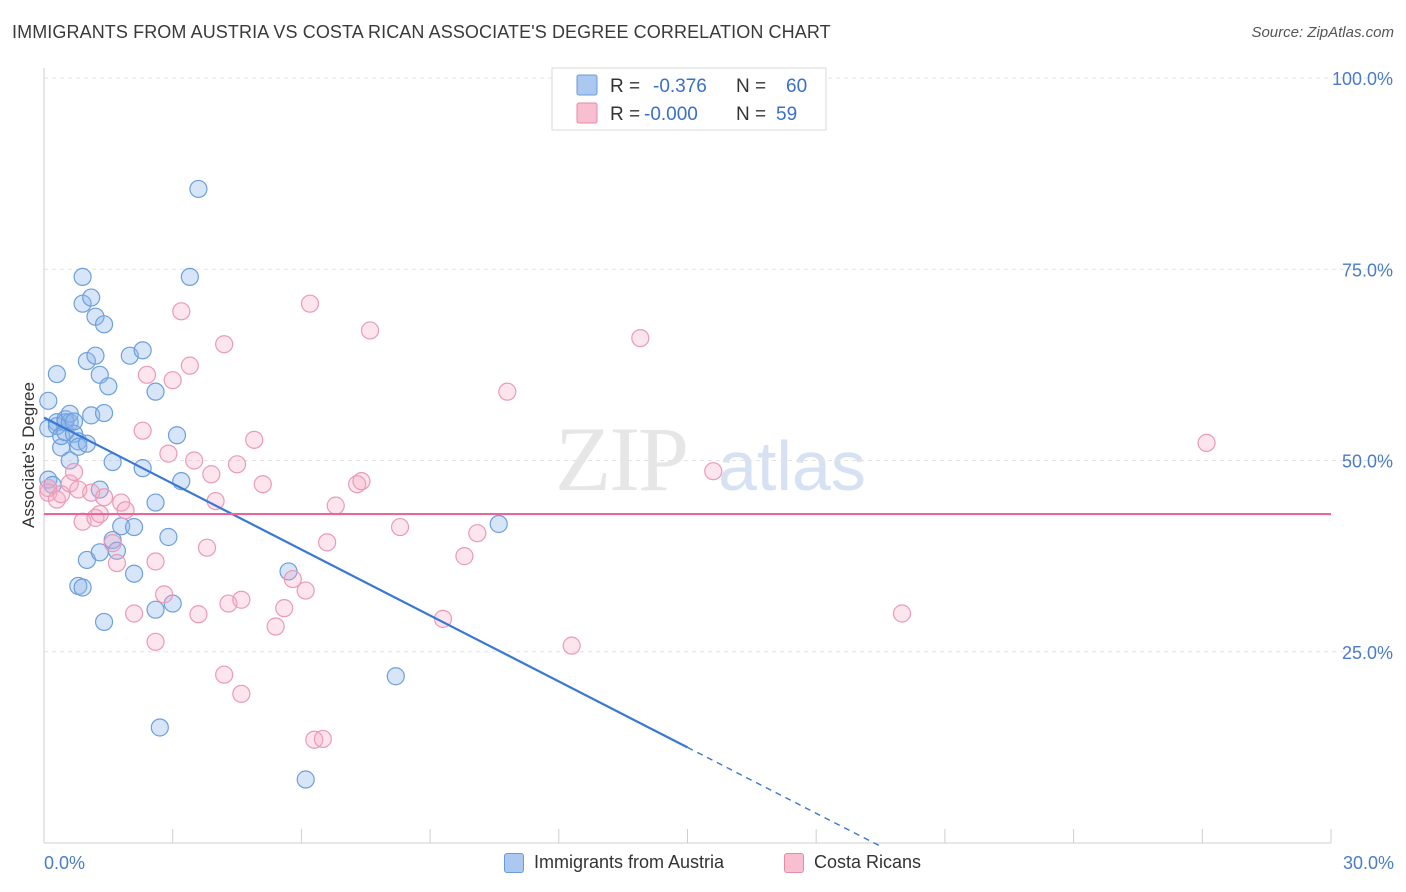  Describe the element at coordinates (751, 86) in the screenshot. I see `legend-n-label-0: N =` at that location.